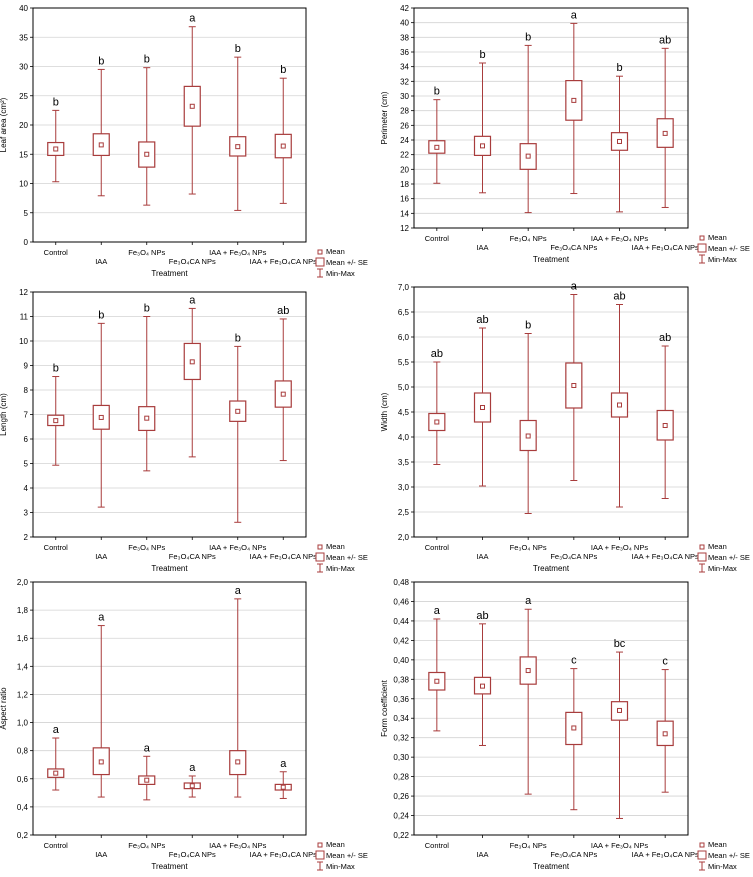 The width and height of the screenshot is (753, 877). What do you see at coordinates (26, 213) in the screenshot?
I see `y-tick-label: 5` at bounding box center [26, 213].